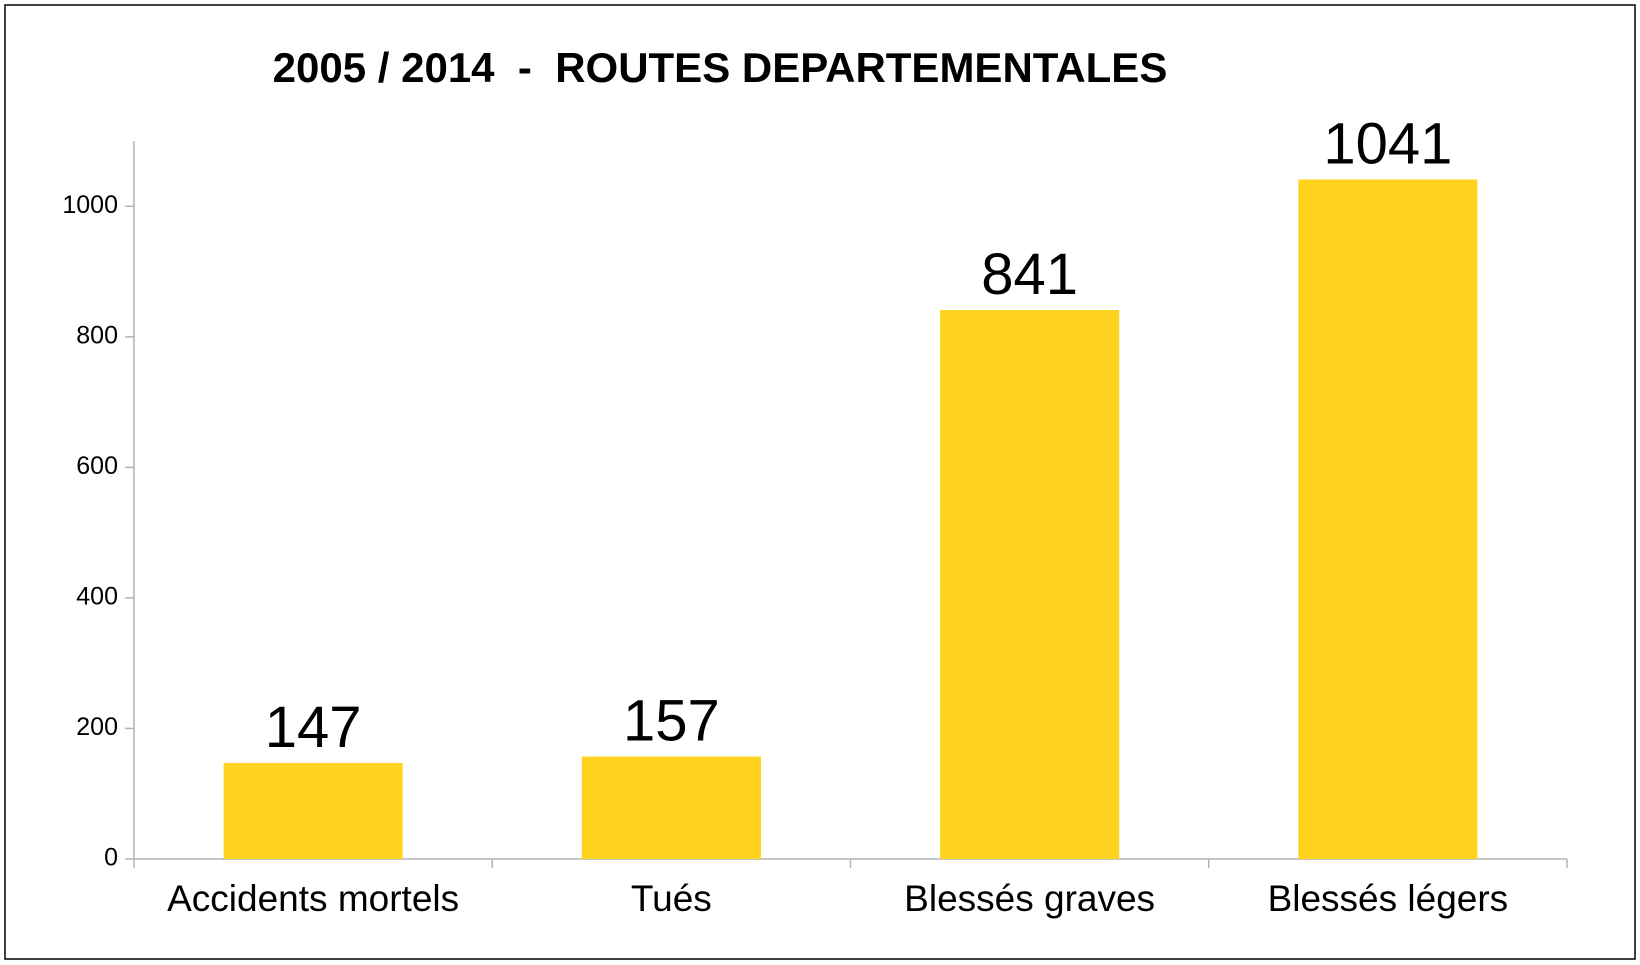 The image size is (1640, 965). I want to click on x-tick-label: Blessés graves, so click(1029, 898).